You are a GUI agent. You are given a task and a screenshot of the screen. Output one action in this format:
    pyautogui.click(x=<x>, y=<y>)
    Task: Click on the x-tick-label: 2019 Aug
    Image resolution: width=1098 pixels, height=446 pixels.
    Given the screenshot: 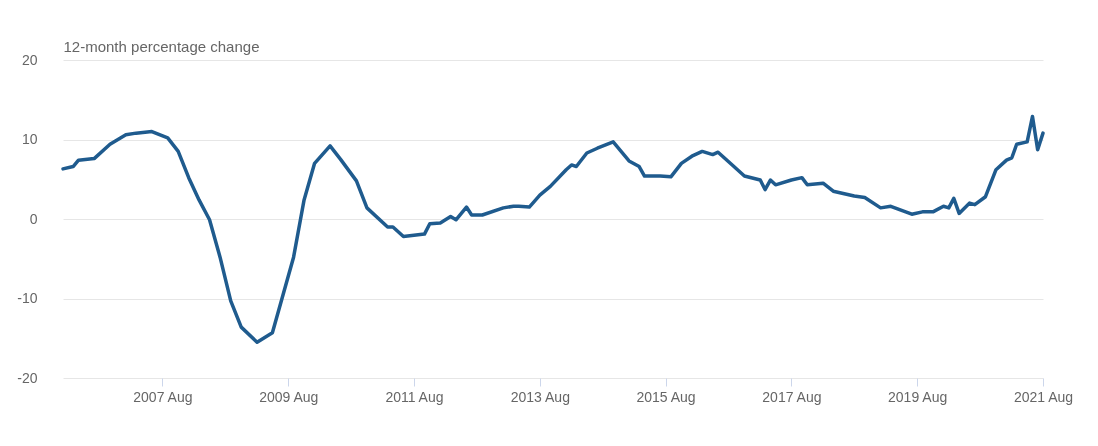 What is the action you would take?
    pyautogui.click(x=918, y=396)
    